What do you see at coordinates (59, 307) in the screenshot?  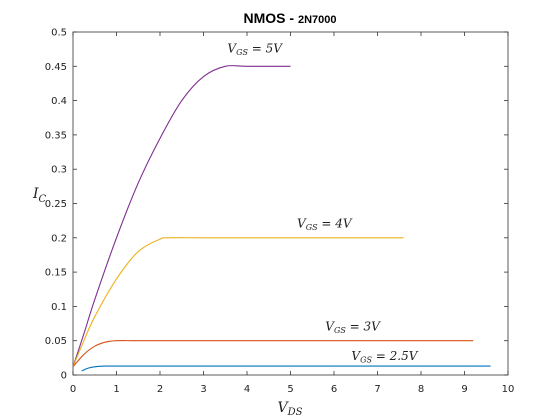 I see `y-tick-label: 0.1` at bounding box center [59, 307].